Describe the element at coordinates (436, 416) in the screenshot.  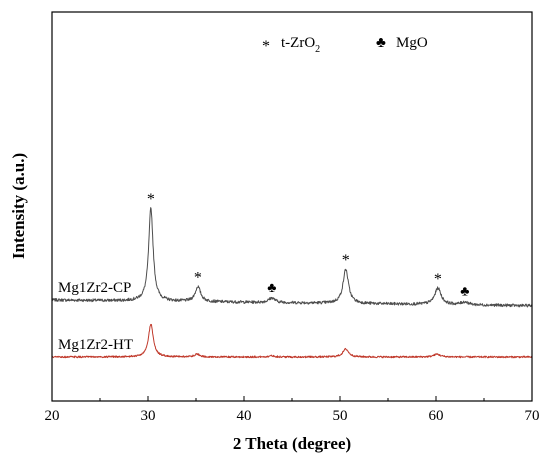
I see `x-tick-label-60: 60` at that location.